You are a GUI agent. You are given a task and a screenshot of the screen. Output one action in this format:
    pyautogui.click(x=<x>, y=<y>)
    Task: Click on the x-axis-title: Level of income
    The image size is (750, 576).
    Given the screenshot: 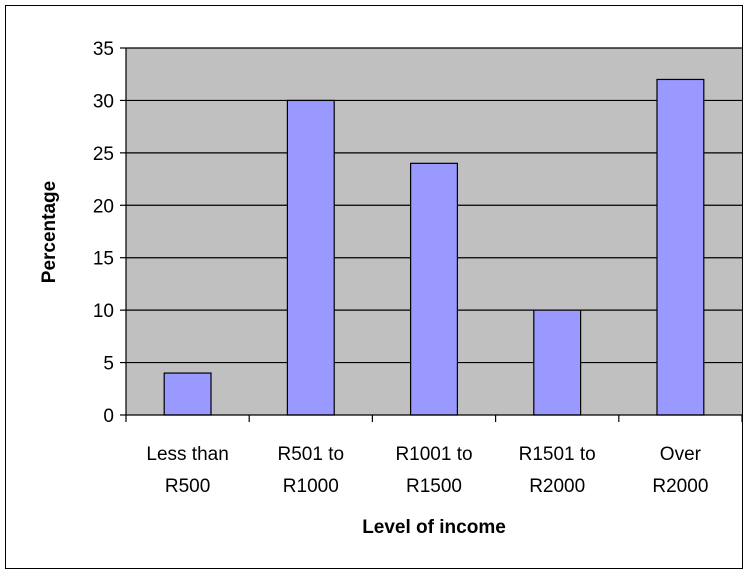 What is the action you would take?
    pyautogui.click(x=434, y=527)
    